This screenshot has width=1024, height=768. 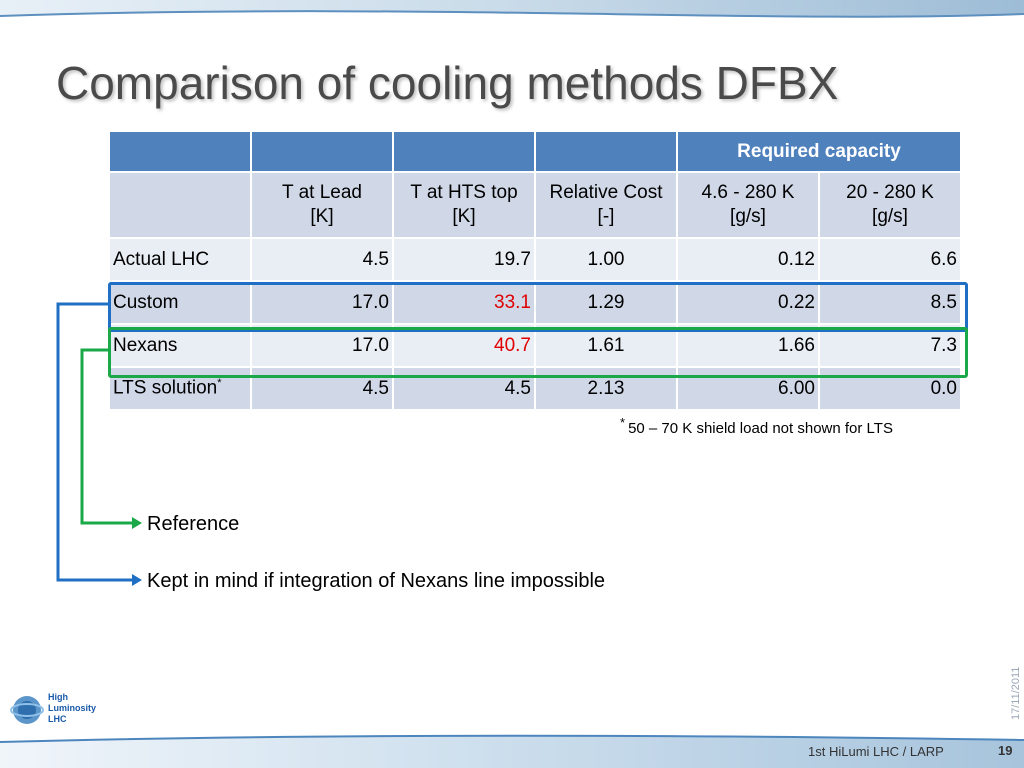 I want to click on capacity-20-value: 8.5, so click(x=890, y=302).